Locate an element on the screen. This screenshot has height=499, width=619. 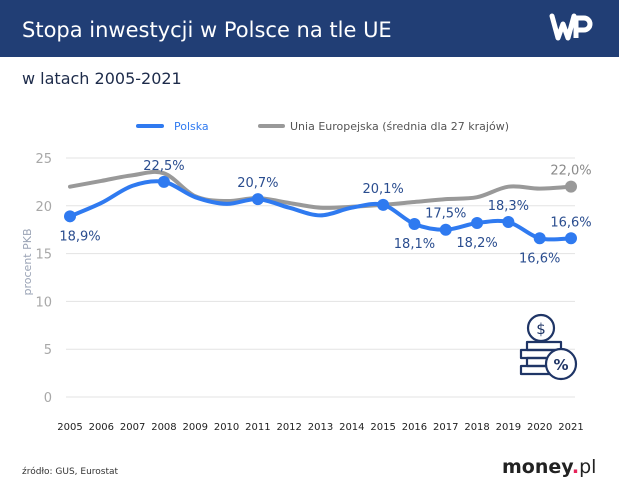
data-label-ue: 22,0% is located at coordinates (570, 171).